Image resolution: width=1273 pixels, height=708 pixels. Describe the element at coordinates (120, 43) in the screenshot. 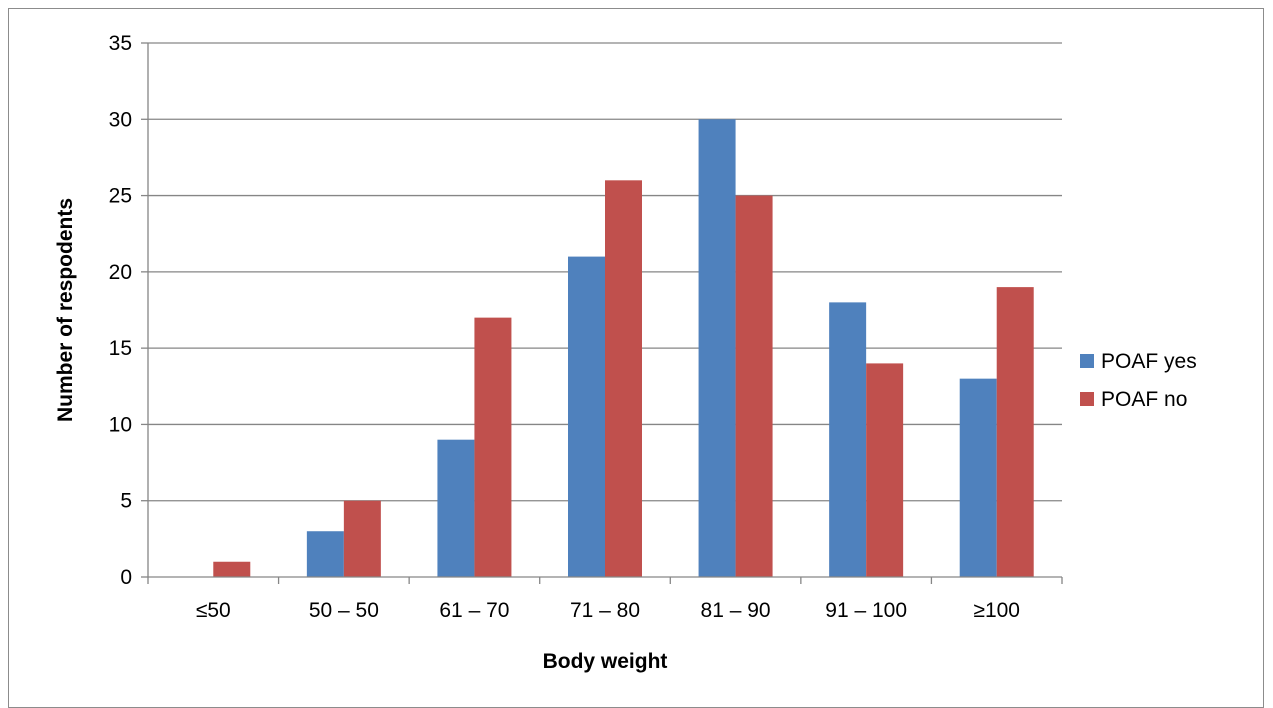

I see `y-tick-label: 35` at that location.